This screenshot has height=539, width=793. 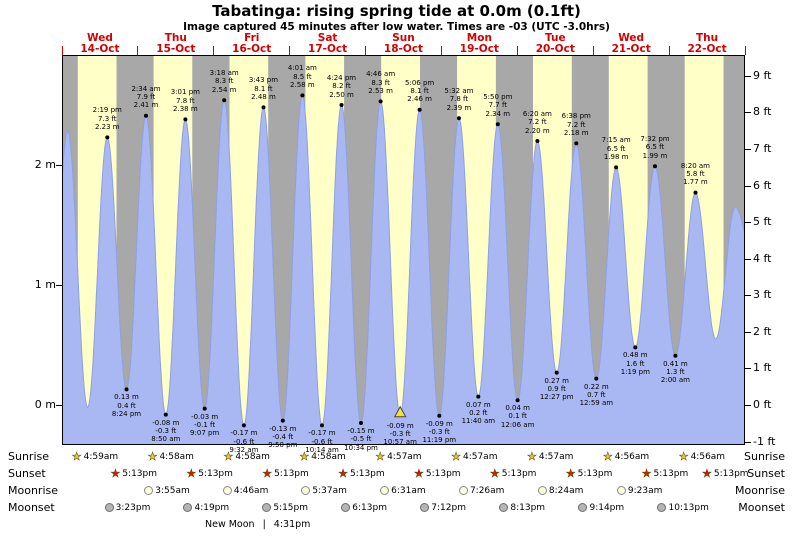 What do you see at coordinates (537, 122) in the screenshot?
I see `high-tide-feet: 7.2 ft` at bounding box center [537, 122].